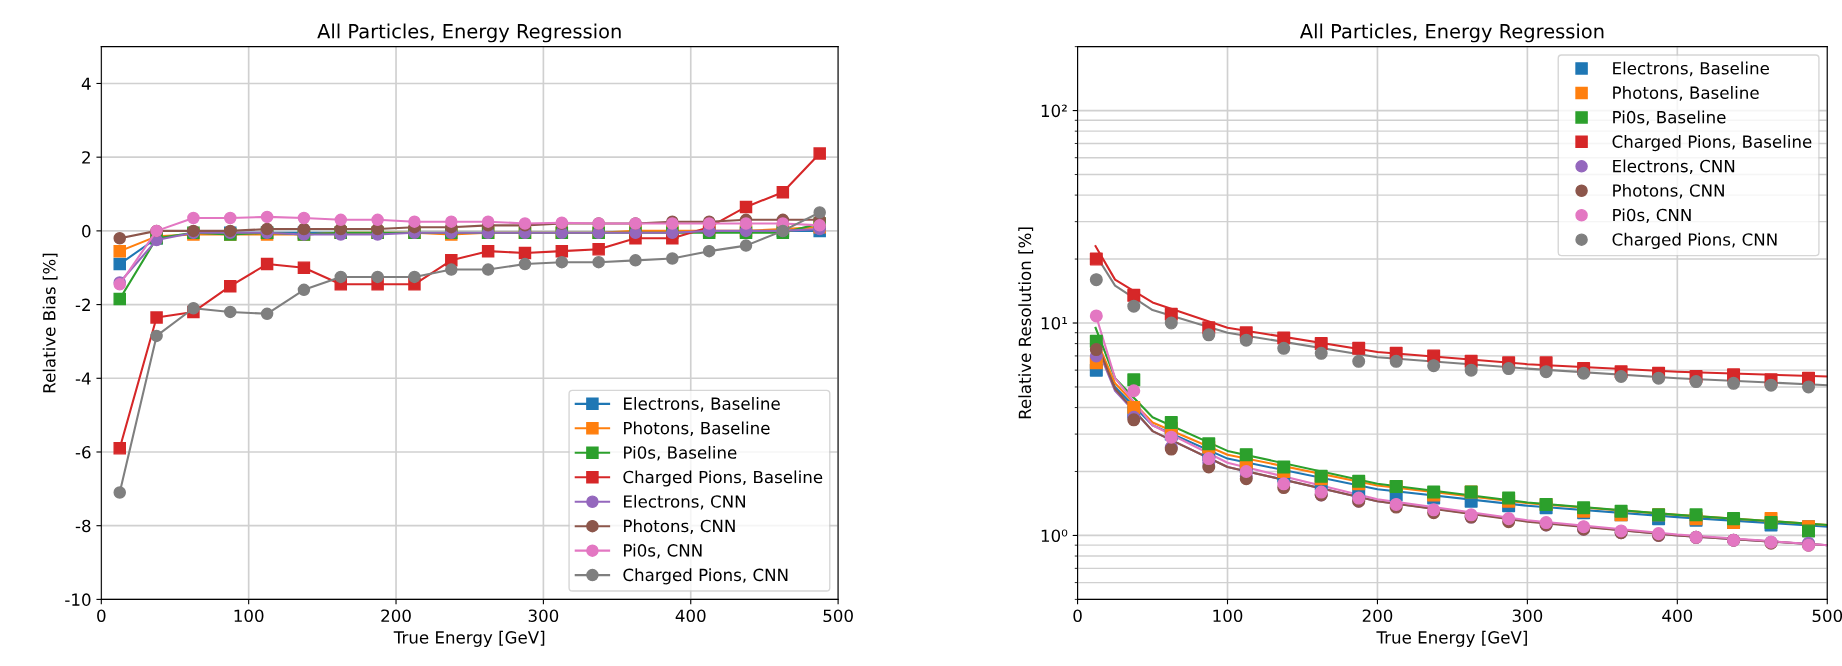  Describe the element at coordinates (1026, 323) in the screenshot. I see `y-axis-title: Relative Resolution [%]` at that location.